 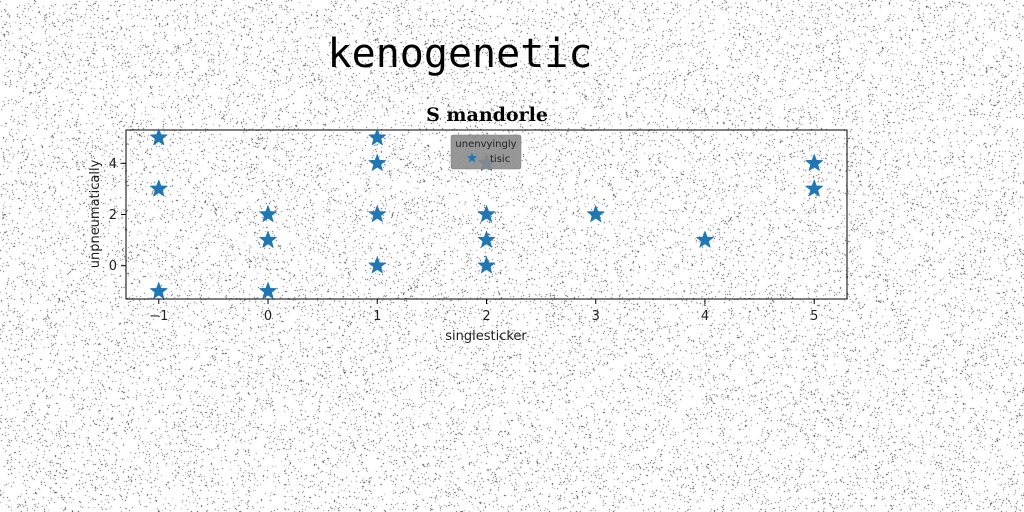 I want to click on x-tick-label: 1, so click(x=377, y=316).